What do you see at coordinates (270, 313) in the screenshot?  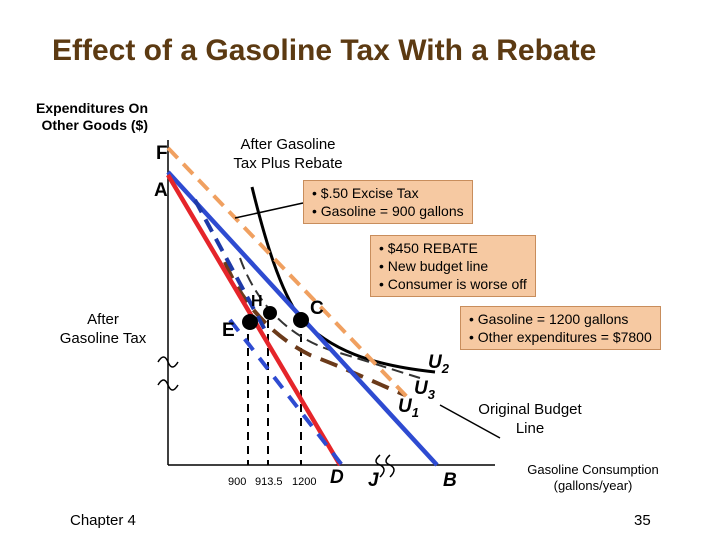 I see `point-h` at bounding box center [270, 313].